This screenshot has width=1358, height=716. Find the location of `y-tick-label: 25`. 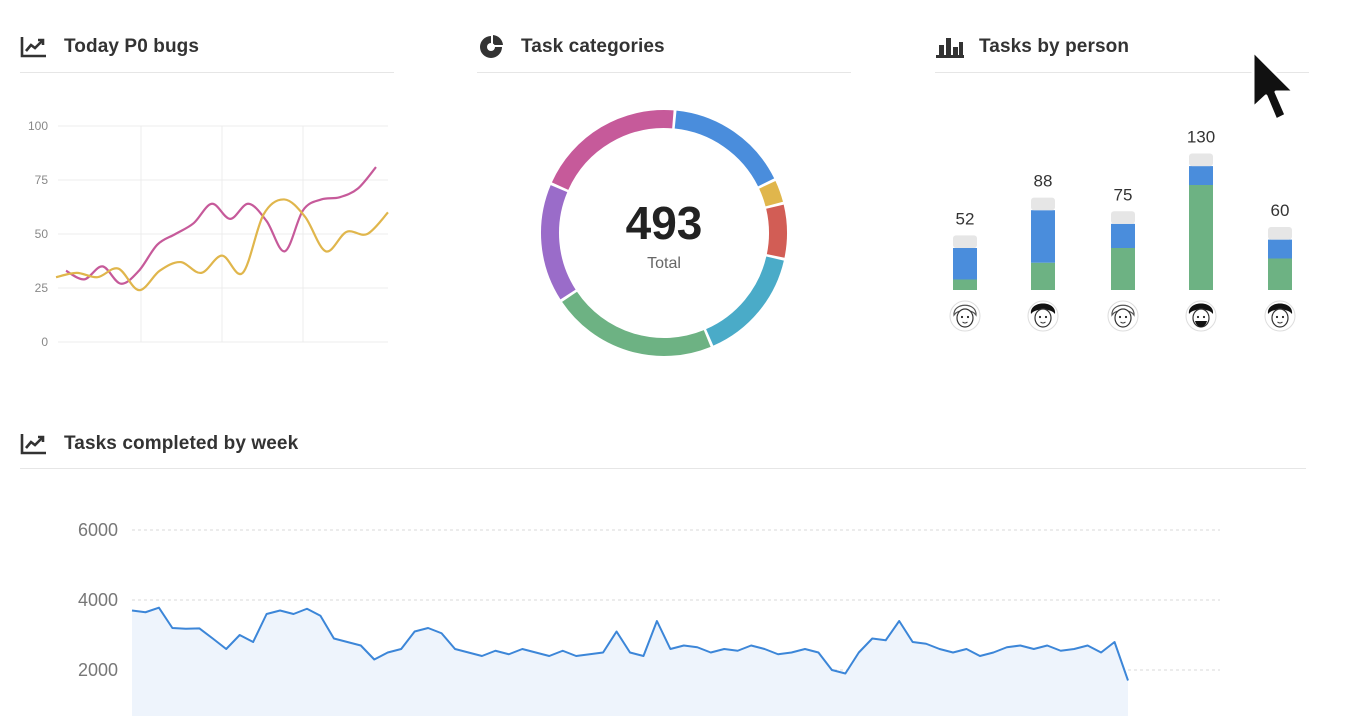

y-tick-label: 25 is located at coordinates (42, 288).